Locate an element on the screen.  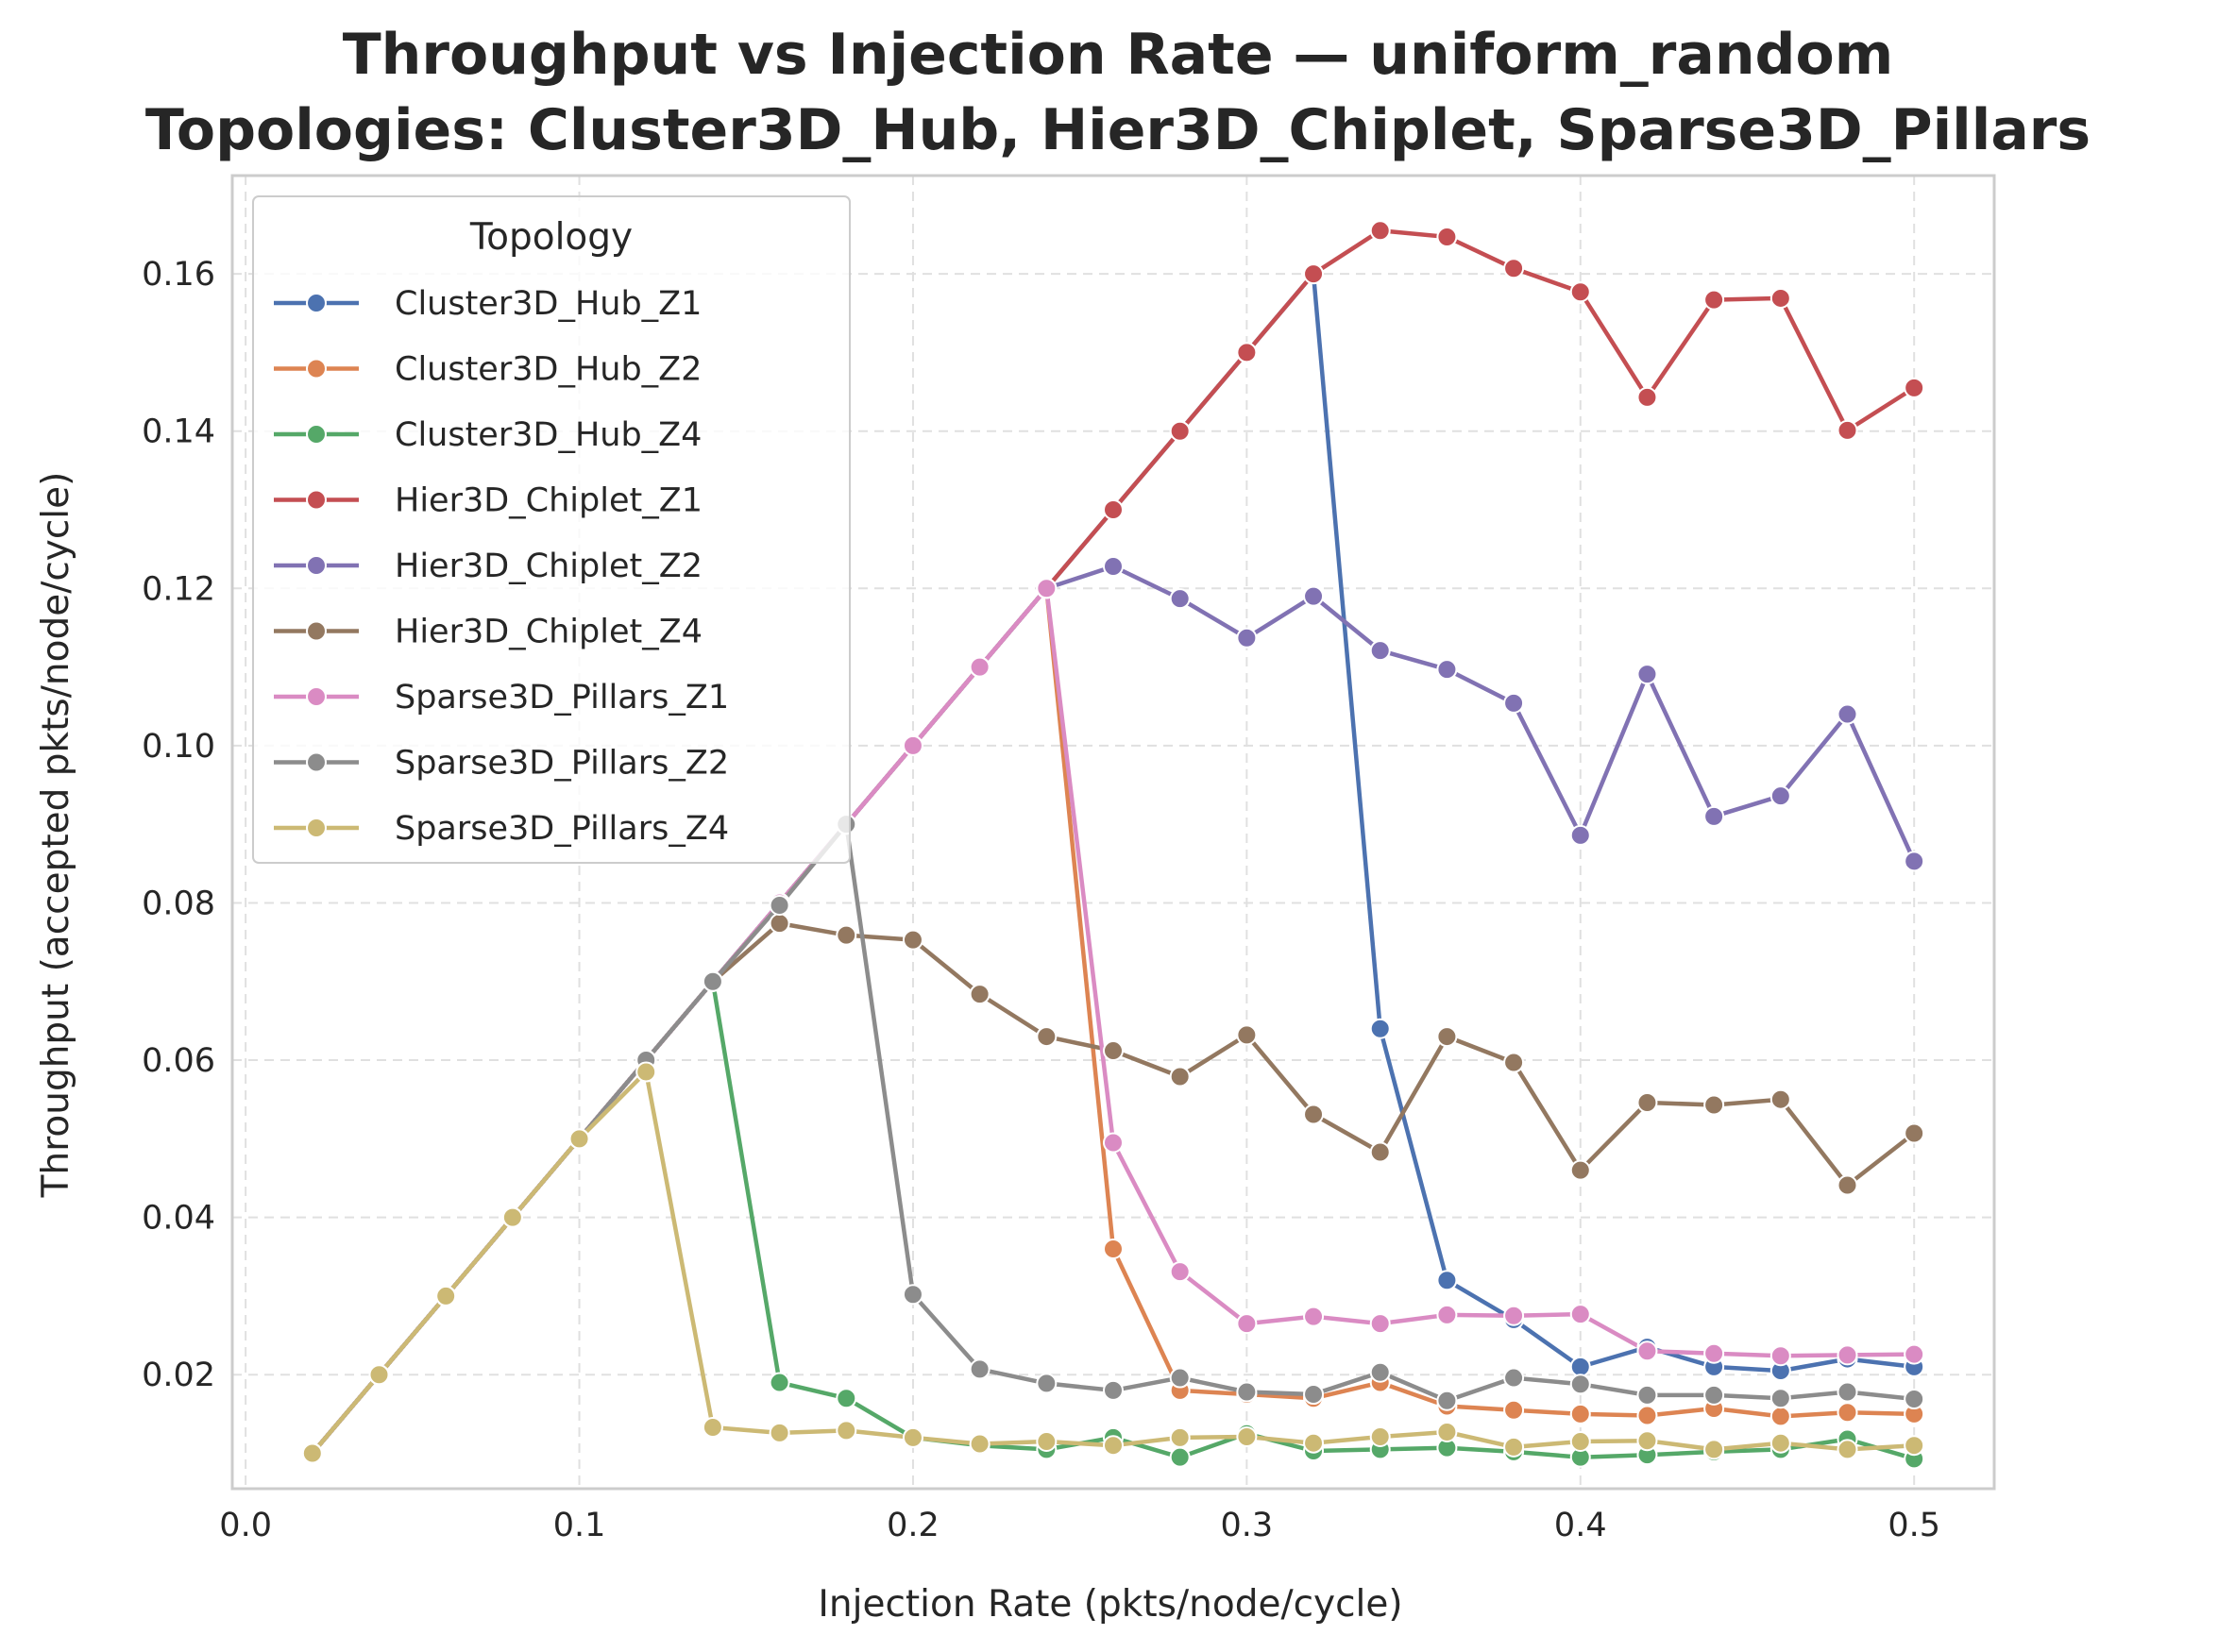
y-axis-label: Throughput (accepted pkts/node/cycle) is located at coordinates (56, 835).